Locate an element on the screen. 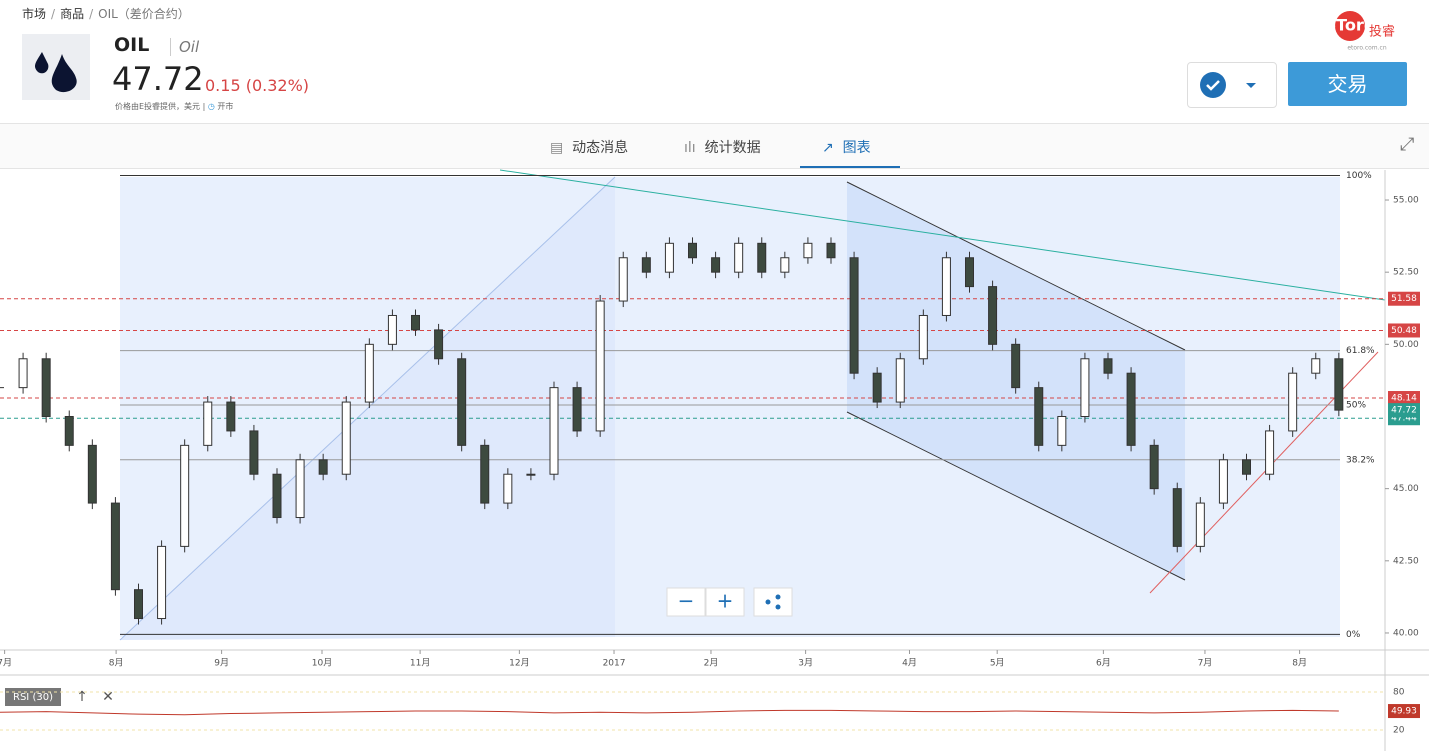 This screenshot has width=1429, height=751. price-label: 48.14 is located at coordinates (1404, 399).